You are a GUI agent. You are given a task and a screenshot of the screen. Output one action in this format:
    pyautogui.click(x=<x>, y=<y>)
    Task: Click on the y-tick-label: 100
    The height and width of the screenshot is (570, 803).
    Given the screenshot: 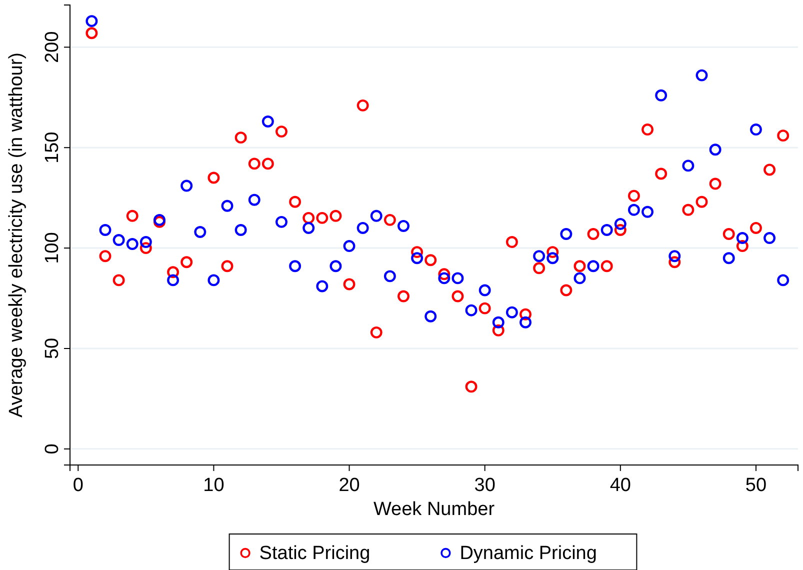 What is the action you would take?
    pyautogui.click(x=52, y=248)
    